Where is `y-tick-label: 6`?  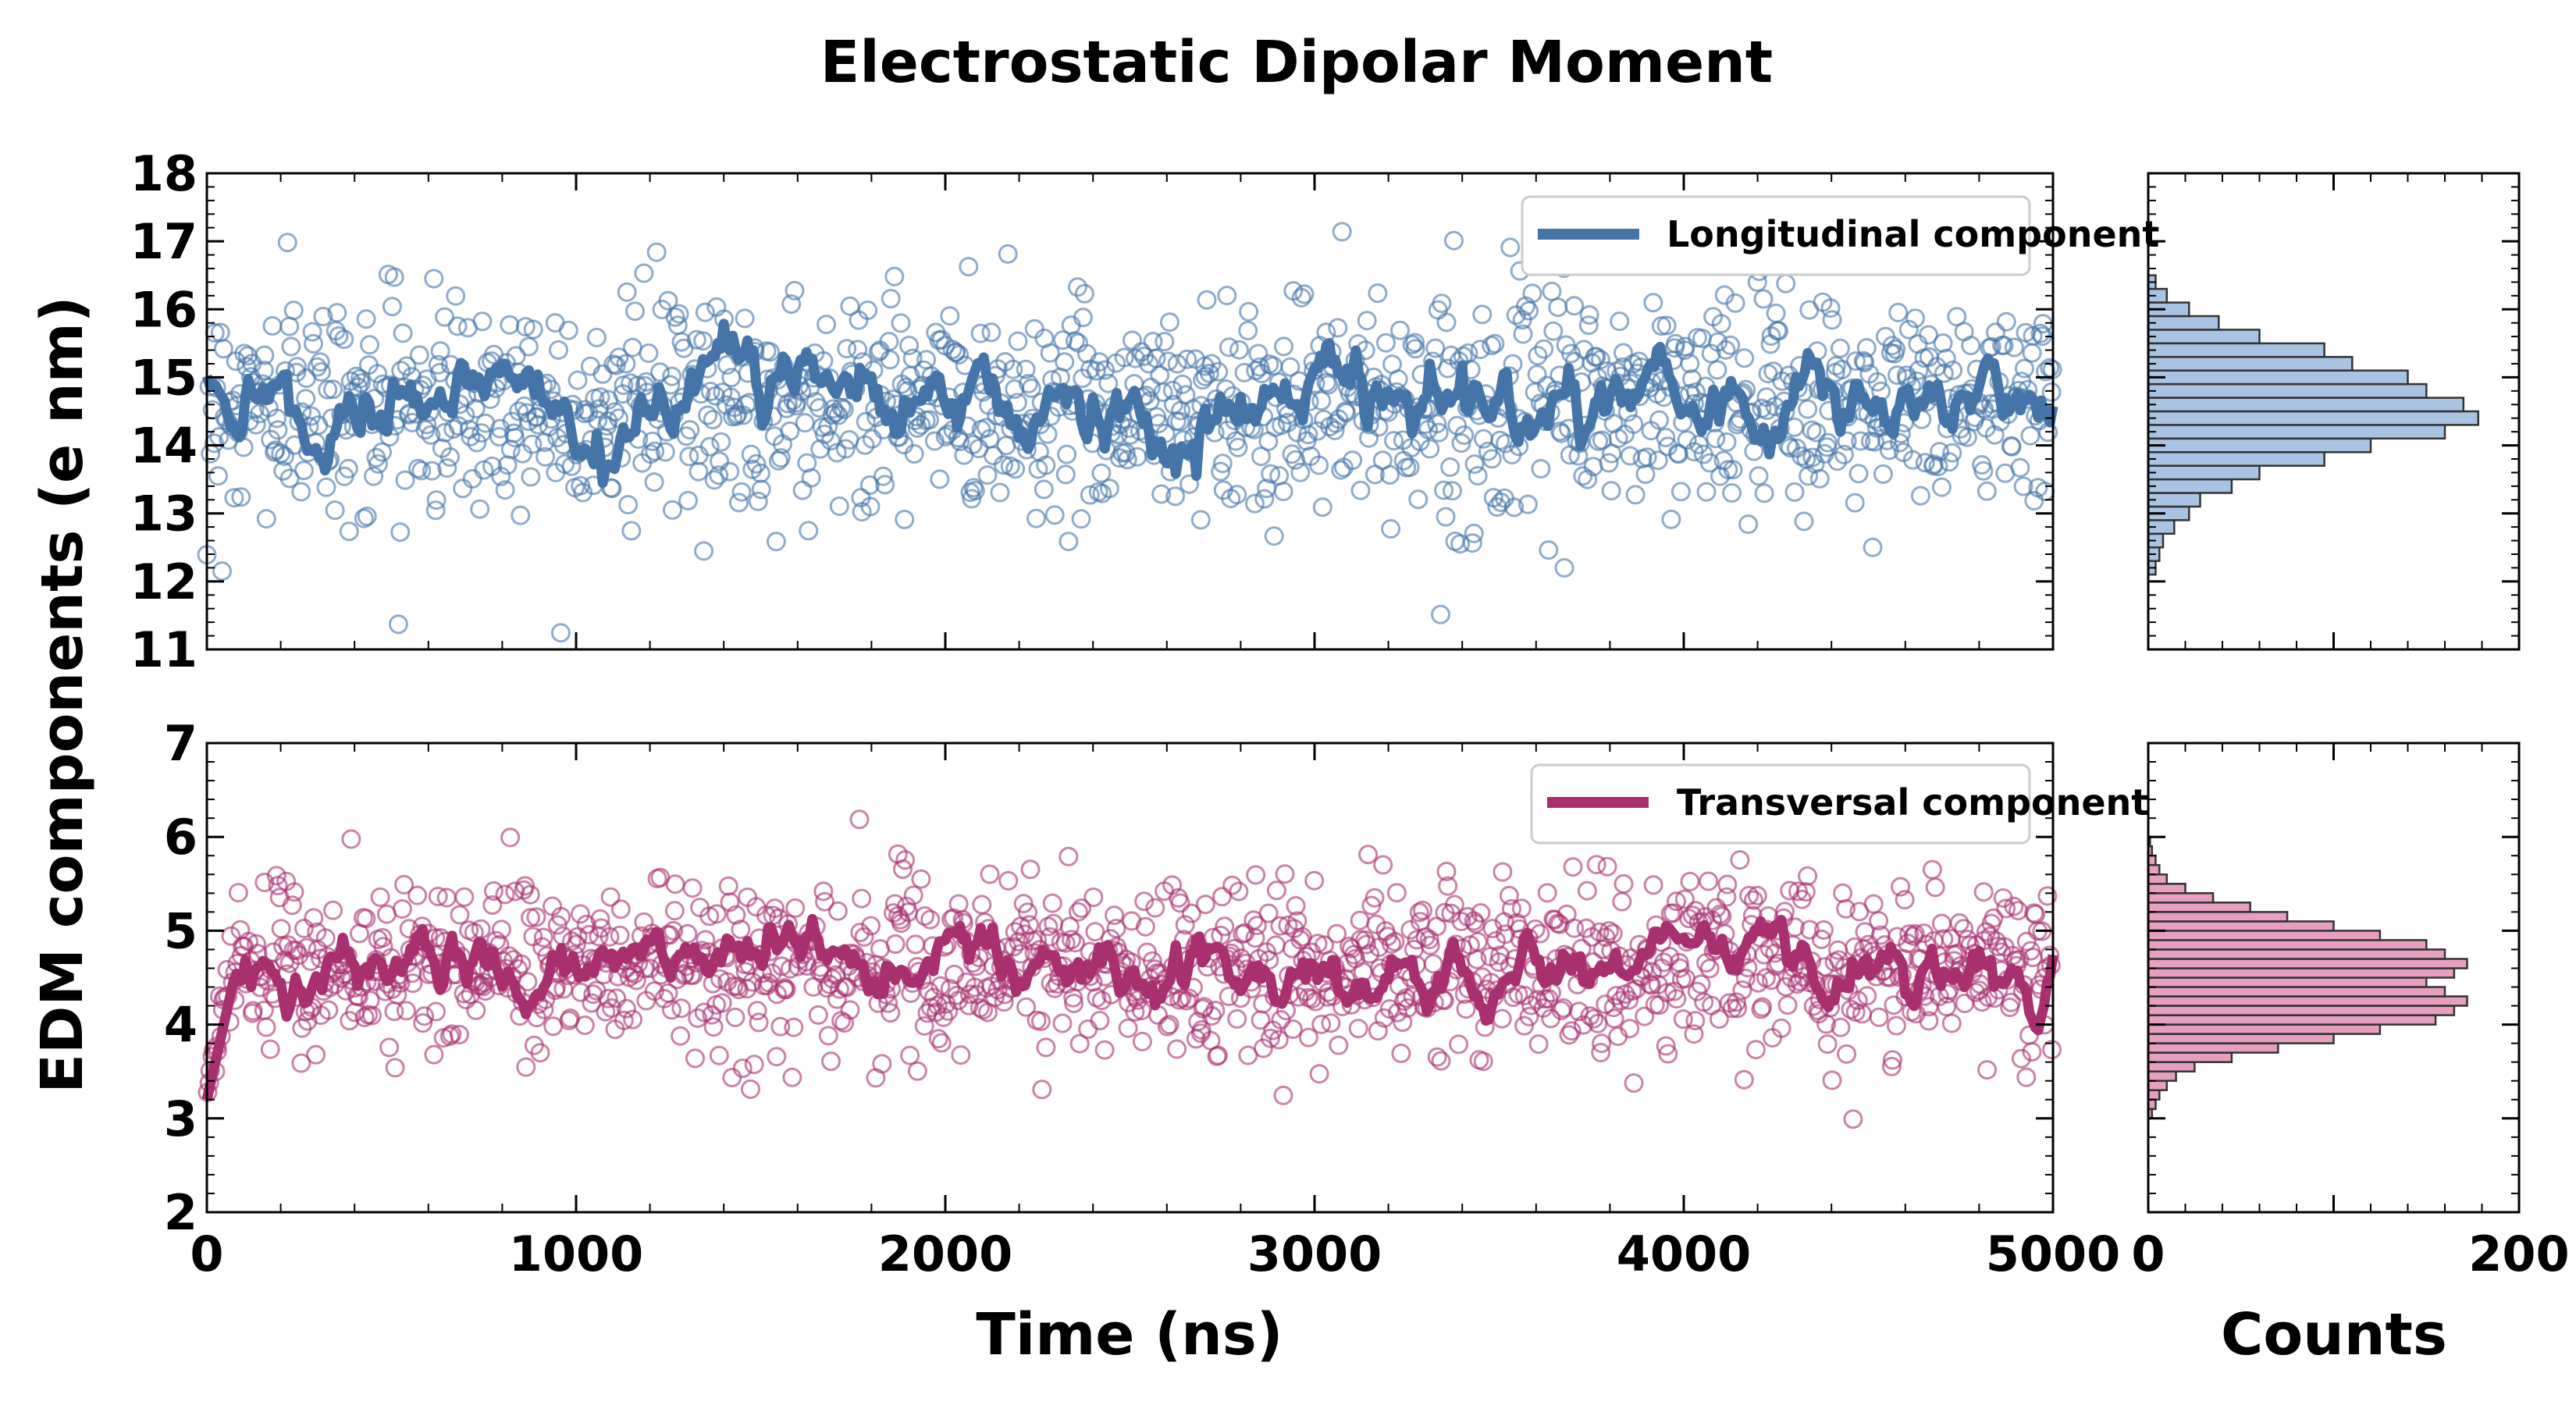 y-tick-label: 6 is located at coordinates (180, 837).